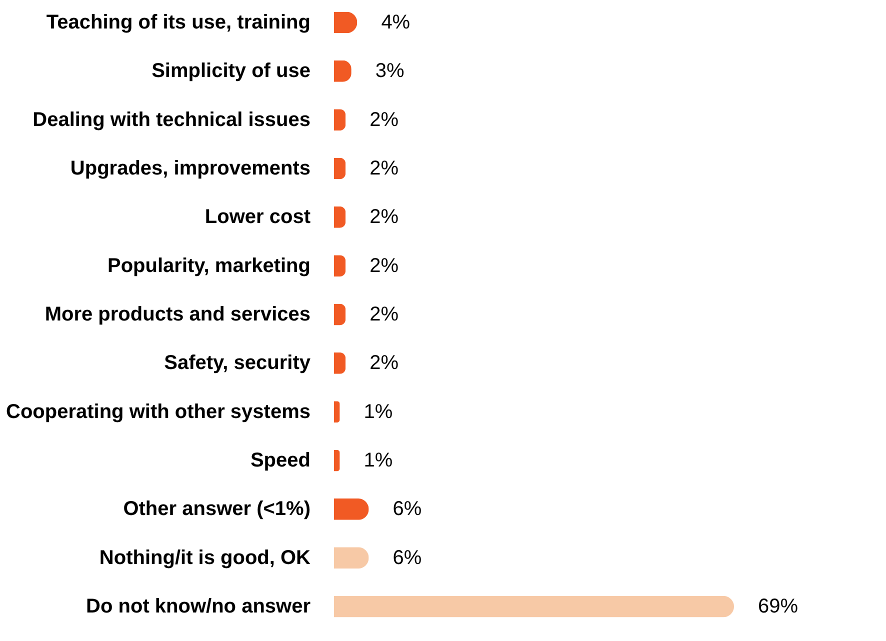 Image resolution: width=886 pixels, height=641 pixels. I want to click on data-label: 4%, so click(395, 22).